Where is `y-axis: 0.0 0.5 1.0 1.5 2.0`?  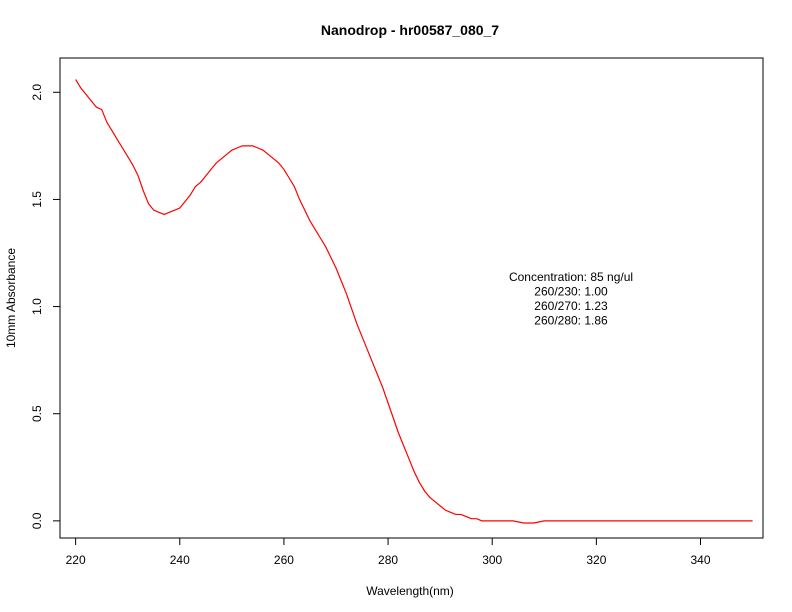
y-axis: 0.0 0.5 1.0 1.5 2.0 is located at coordinates (45, 306).